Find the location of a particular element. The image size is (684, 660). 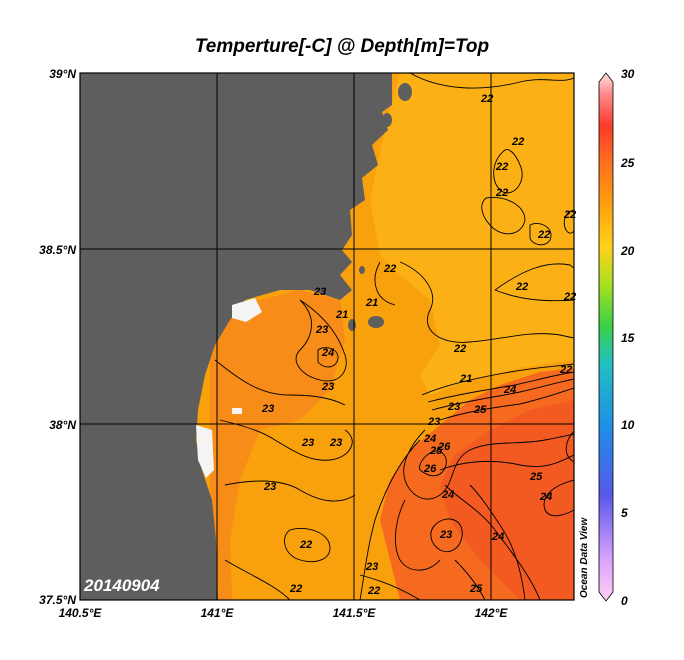

date-label: 20140904 is located at coordinates (121, 585).